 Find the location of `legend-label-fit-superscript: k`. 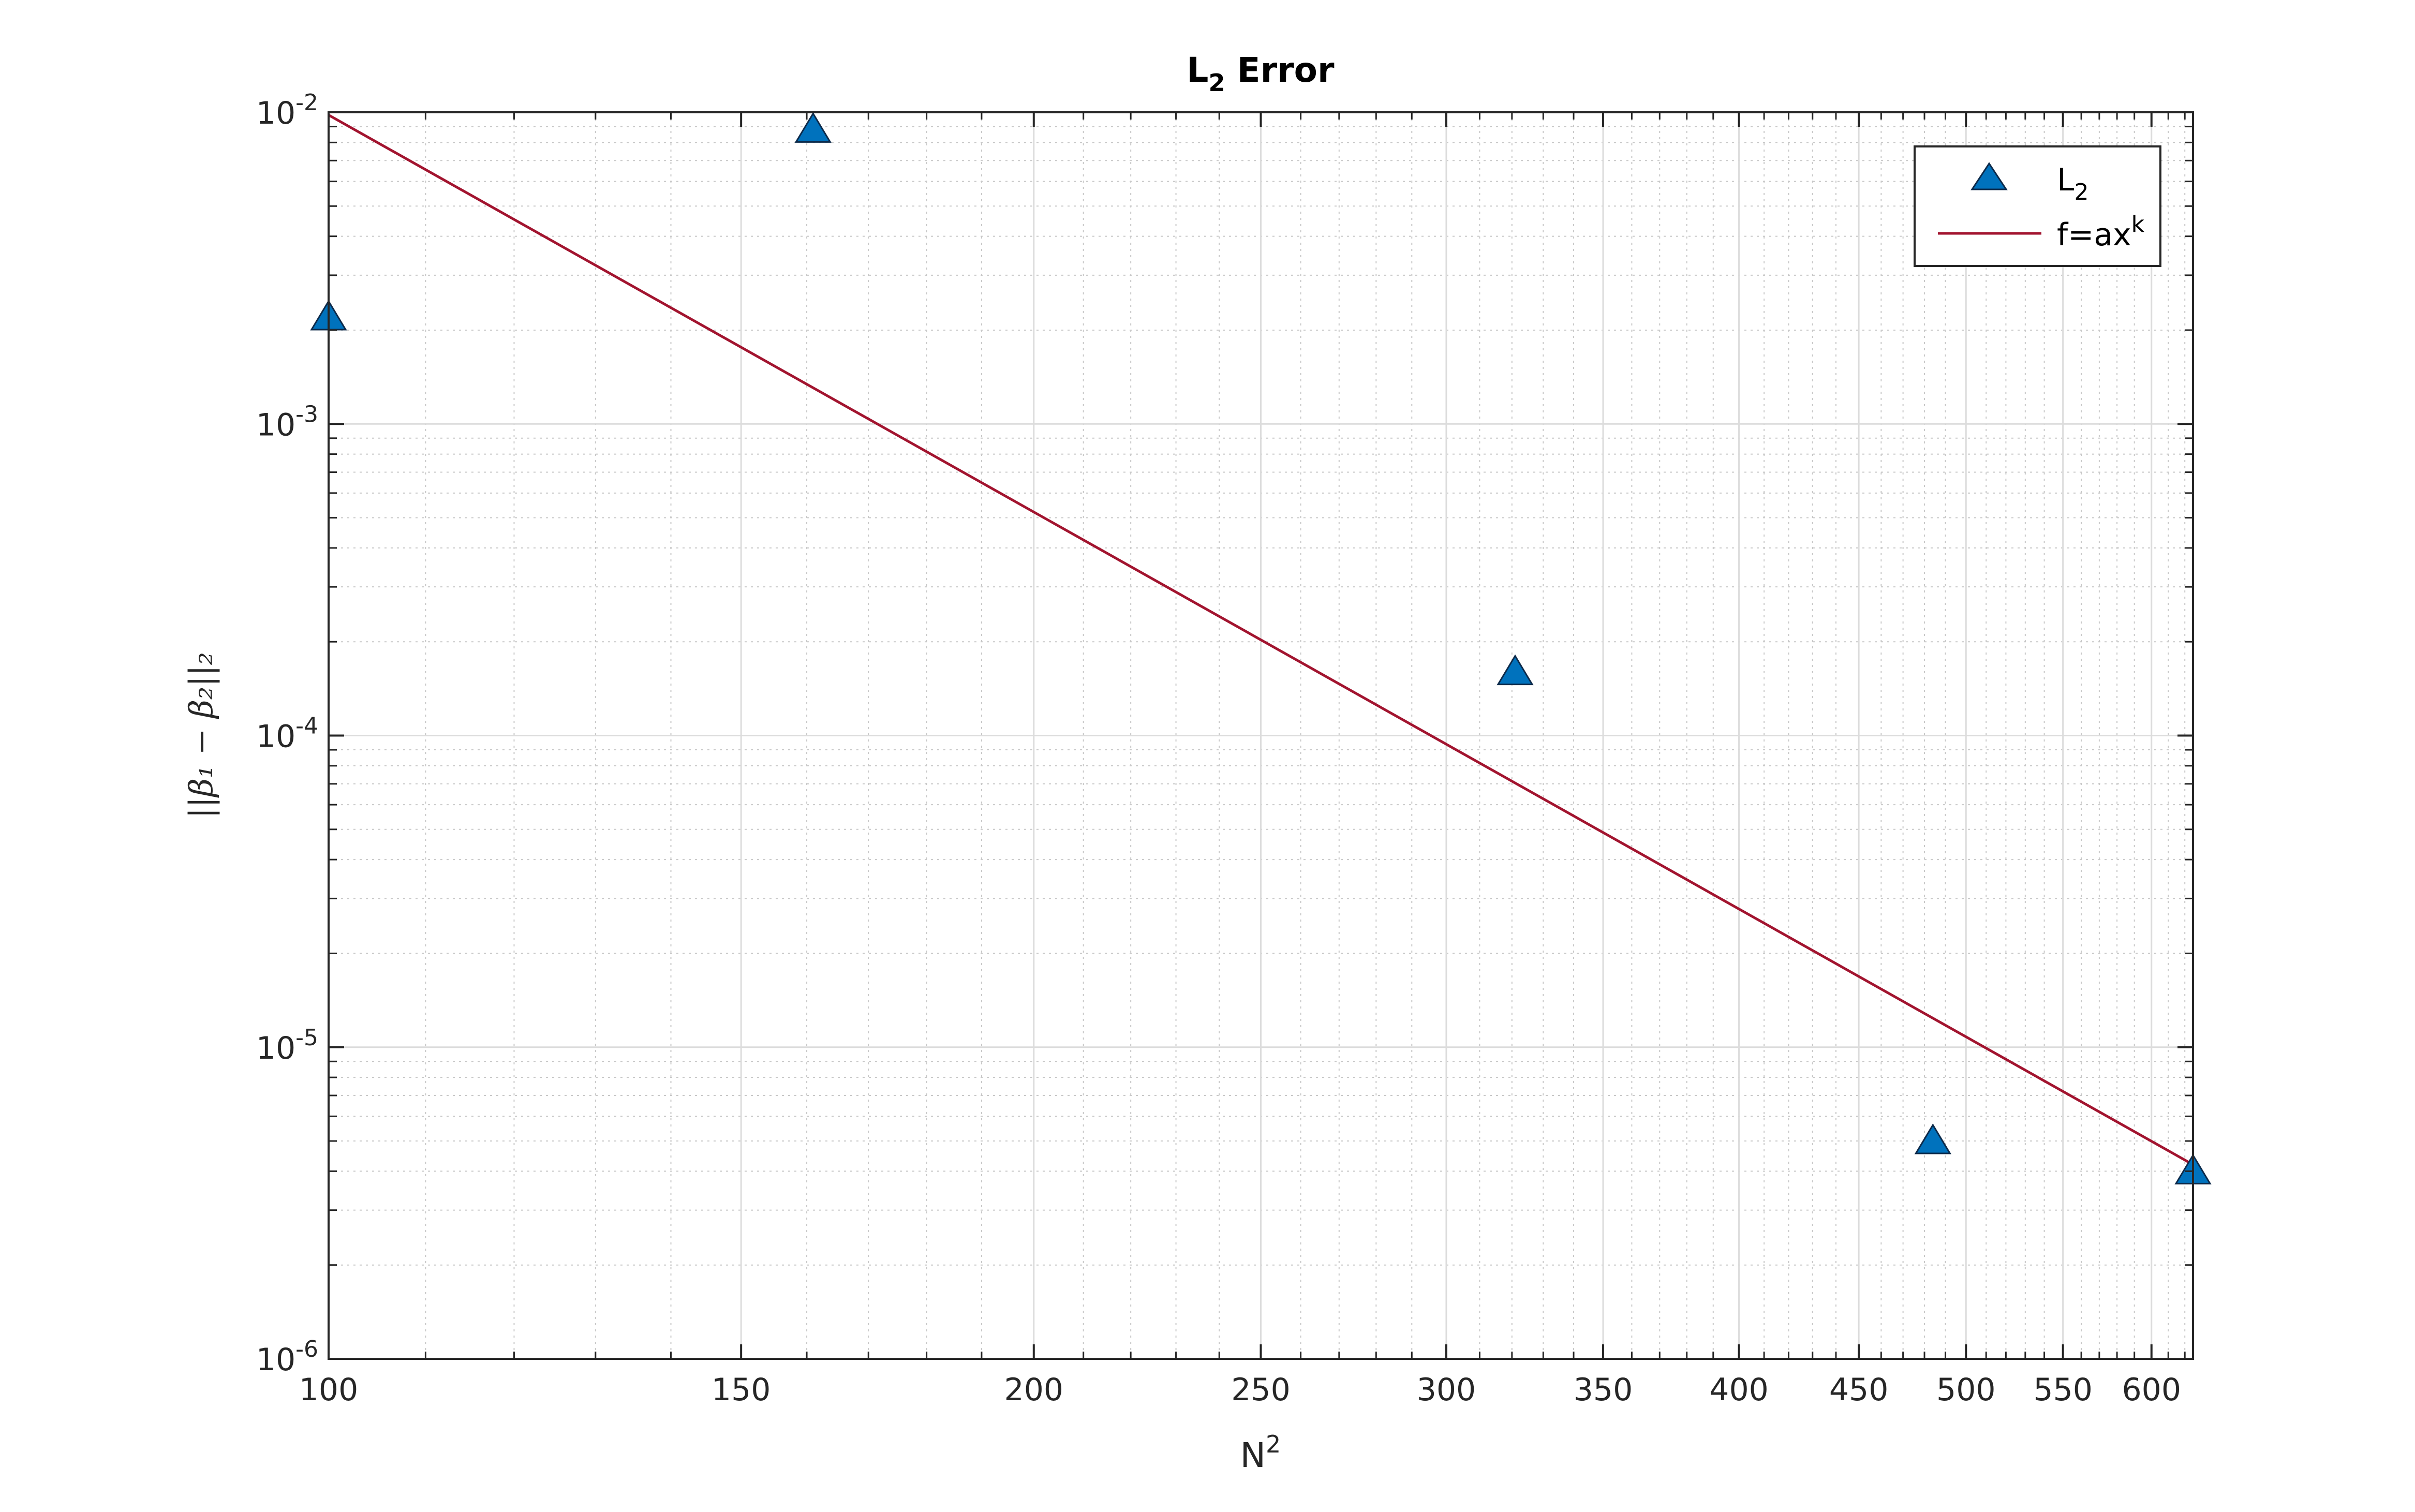

legend-label-fit-superscript: k is located at coordinates (2138, 224).